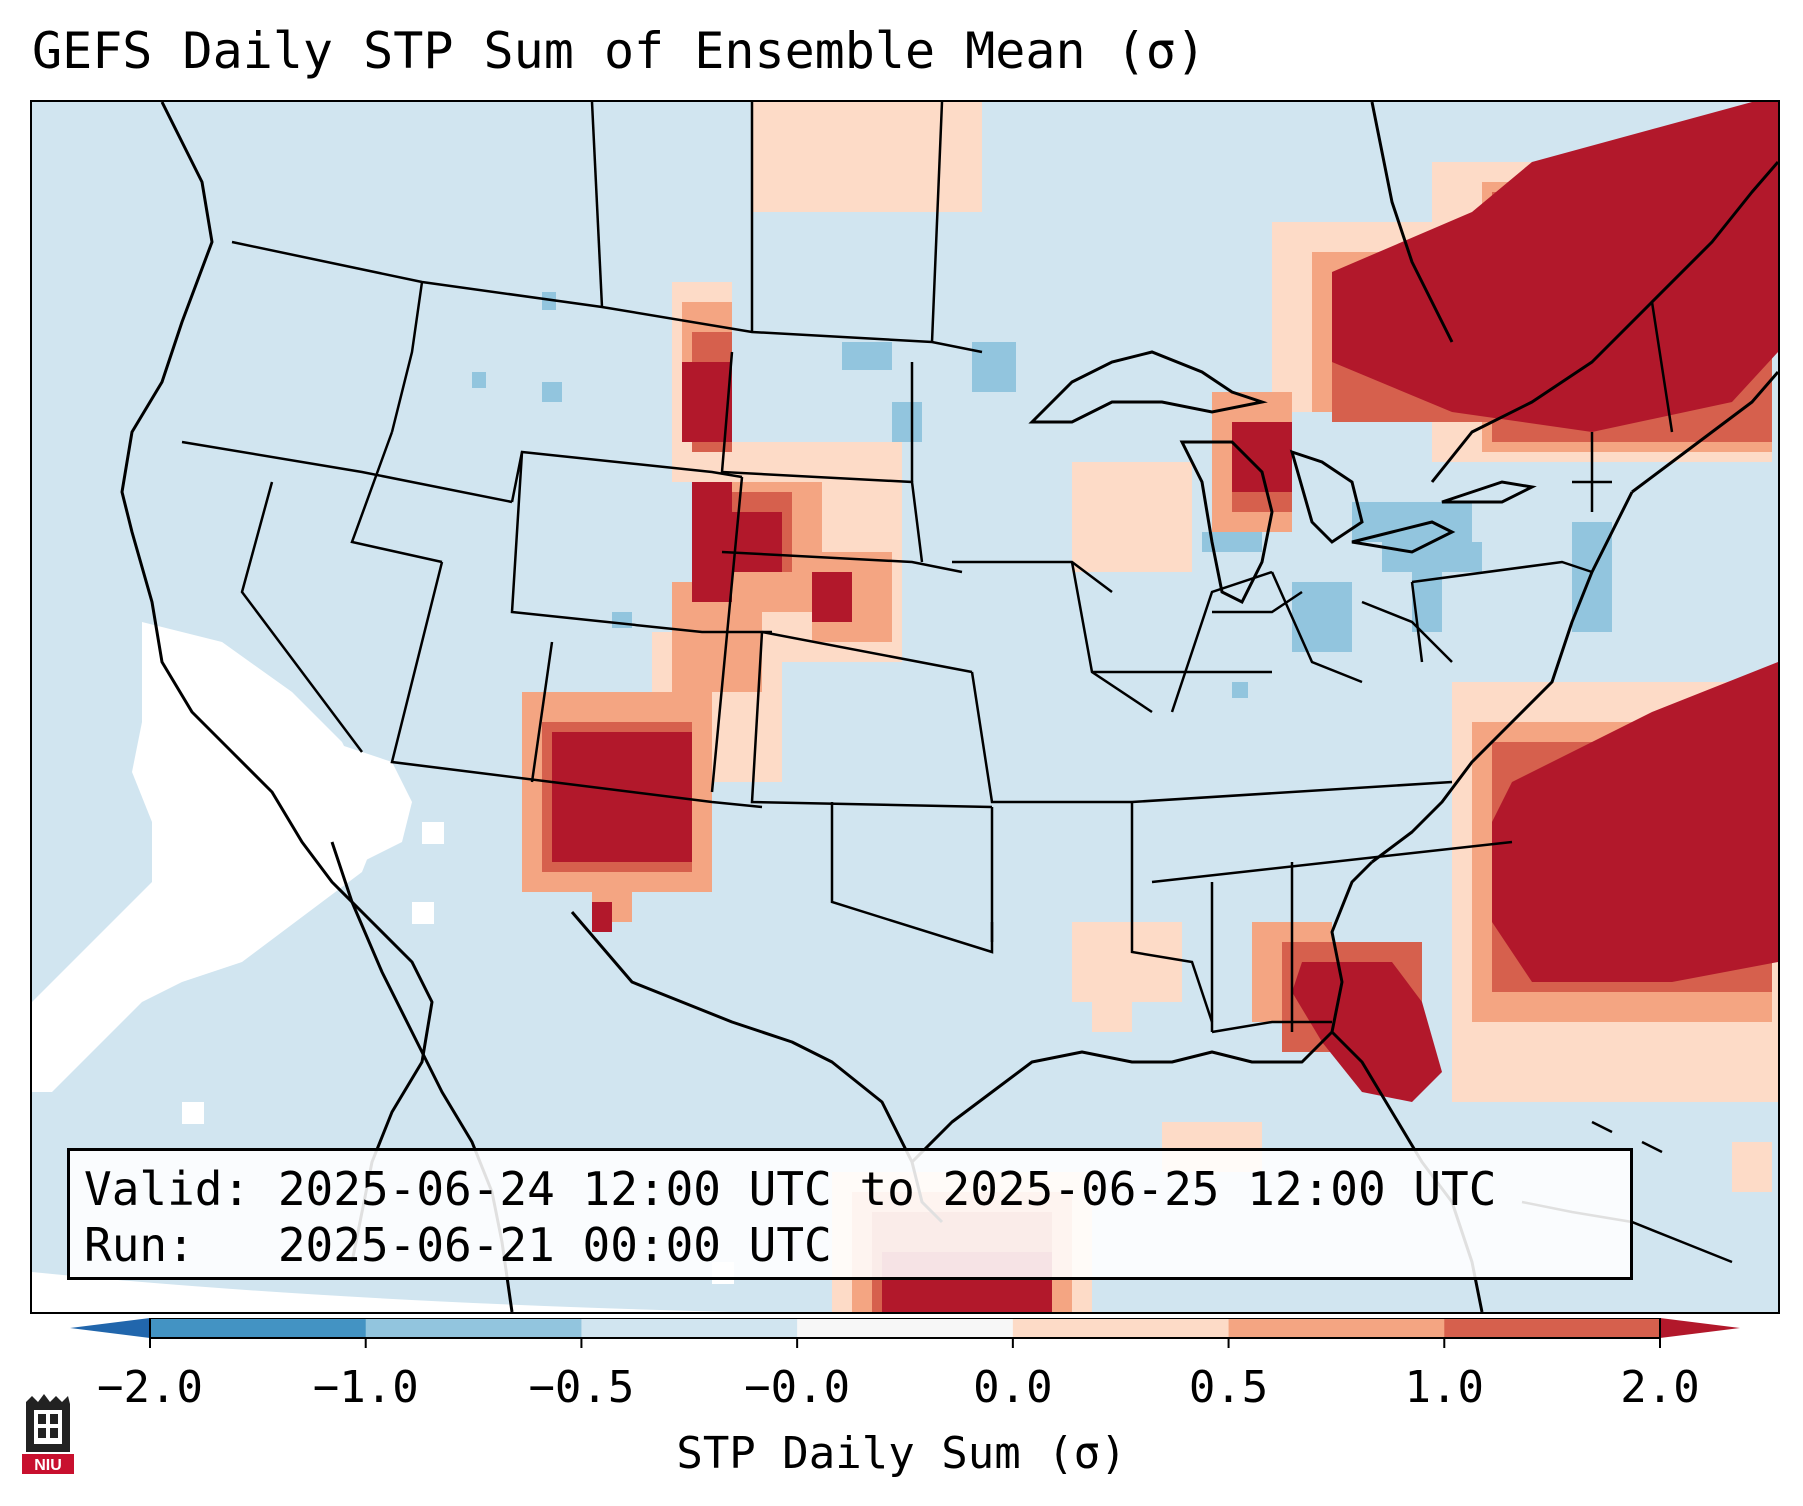 The height and width of the screenshot is (1506, 1803). I want to click on colorbar-tick-marks, so click(905, 1343).